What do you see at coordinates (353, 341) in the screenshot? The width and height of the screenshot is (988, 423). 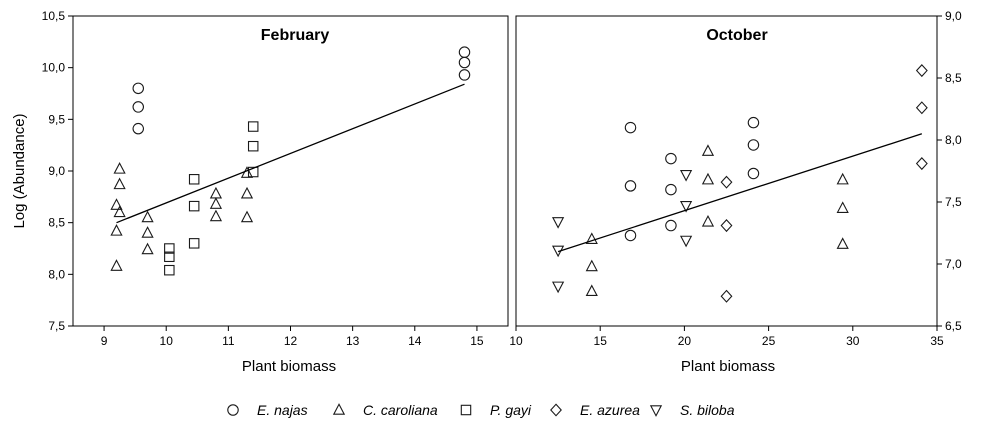 I see `x-tick-label: 13` at bounding box center [353, 341].